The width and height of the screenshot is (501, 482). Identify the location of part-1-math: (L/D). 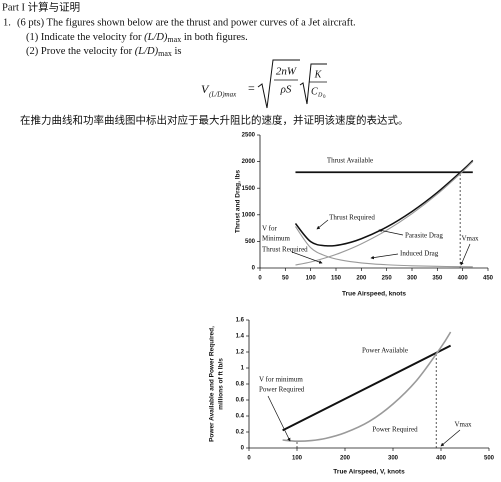
(156, 37).